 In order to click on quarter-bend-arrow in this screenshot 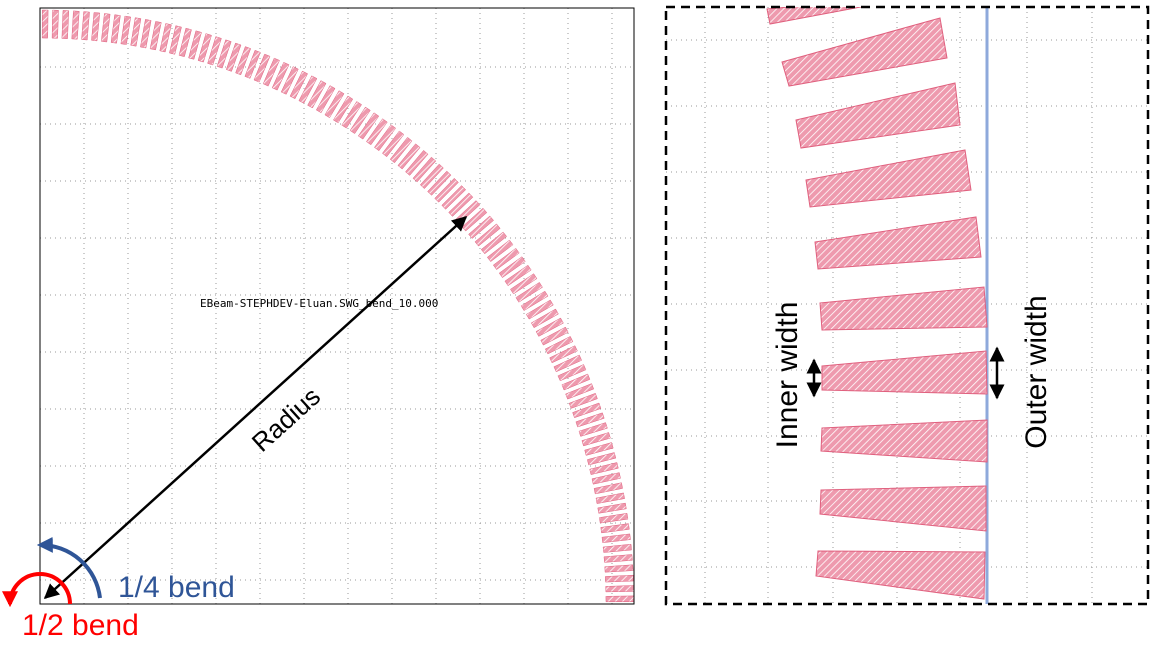, I will do `click(69, 567)`.